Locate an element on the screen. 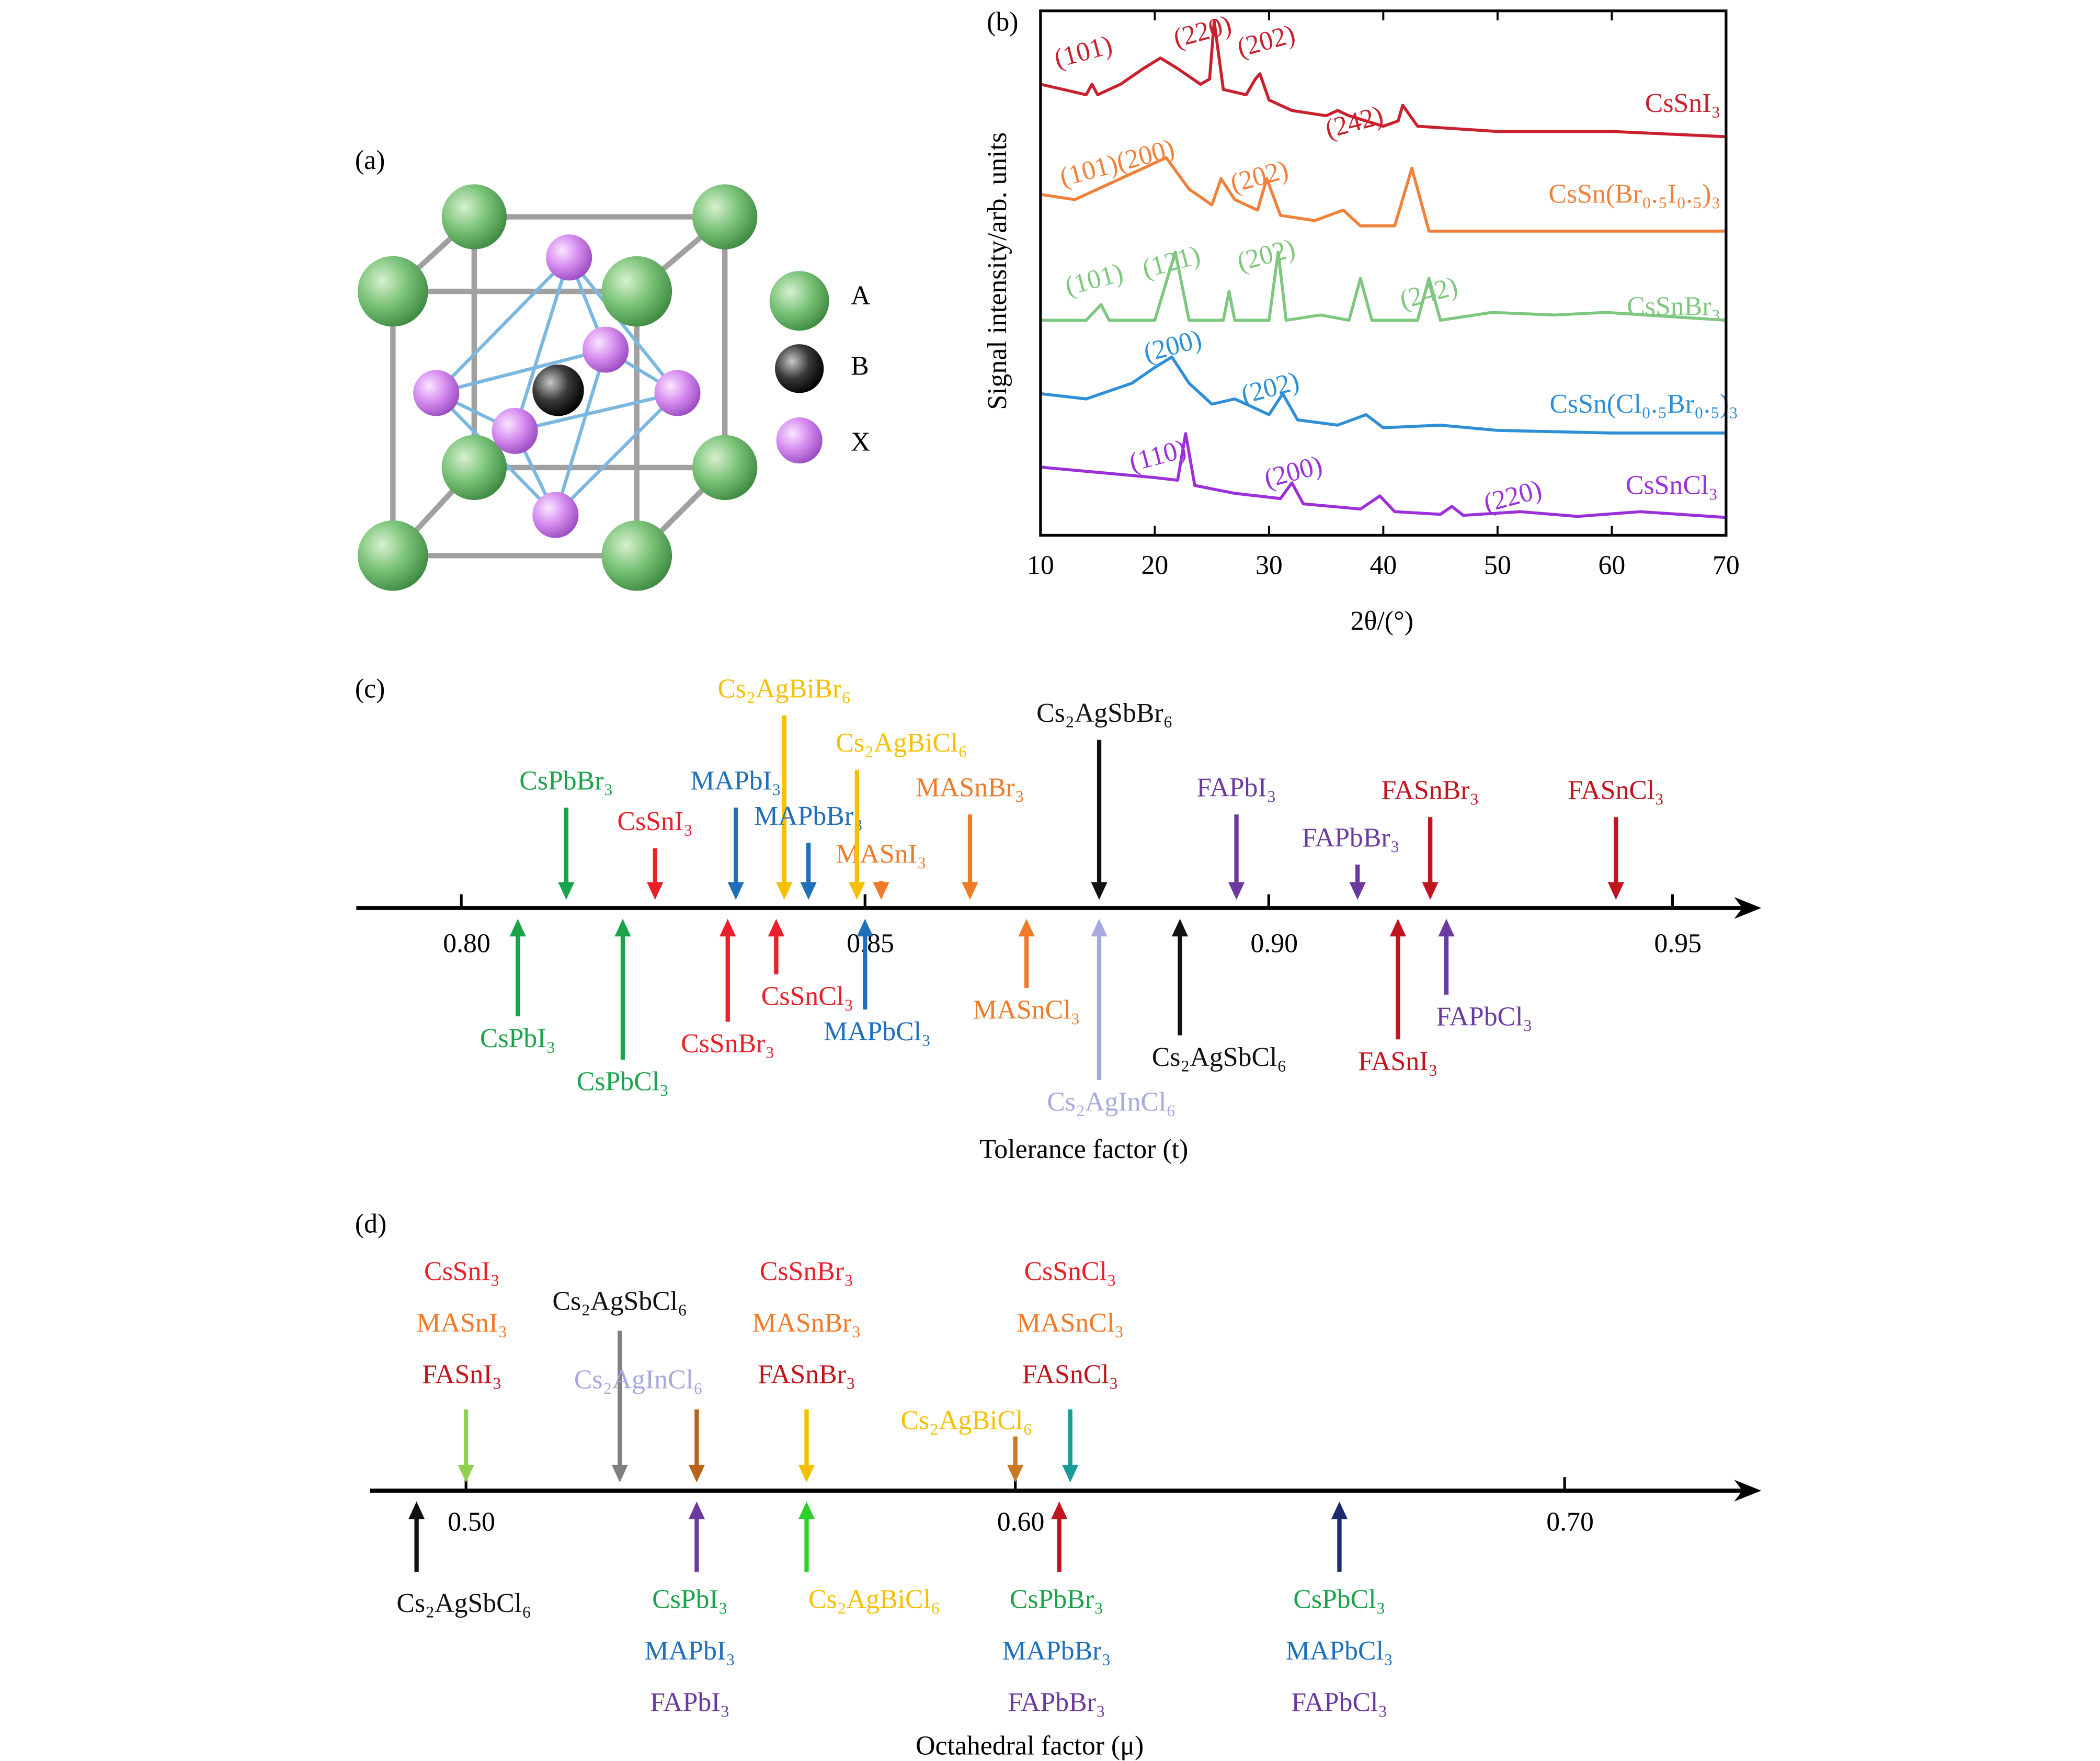 The height and width of the screenshot is (1761, 2100). x-axis-label: Octahedral factor (μ) is located at coordinates (1030, 1745).